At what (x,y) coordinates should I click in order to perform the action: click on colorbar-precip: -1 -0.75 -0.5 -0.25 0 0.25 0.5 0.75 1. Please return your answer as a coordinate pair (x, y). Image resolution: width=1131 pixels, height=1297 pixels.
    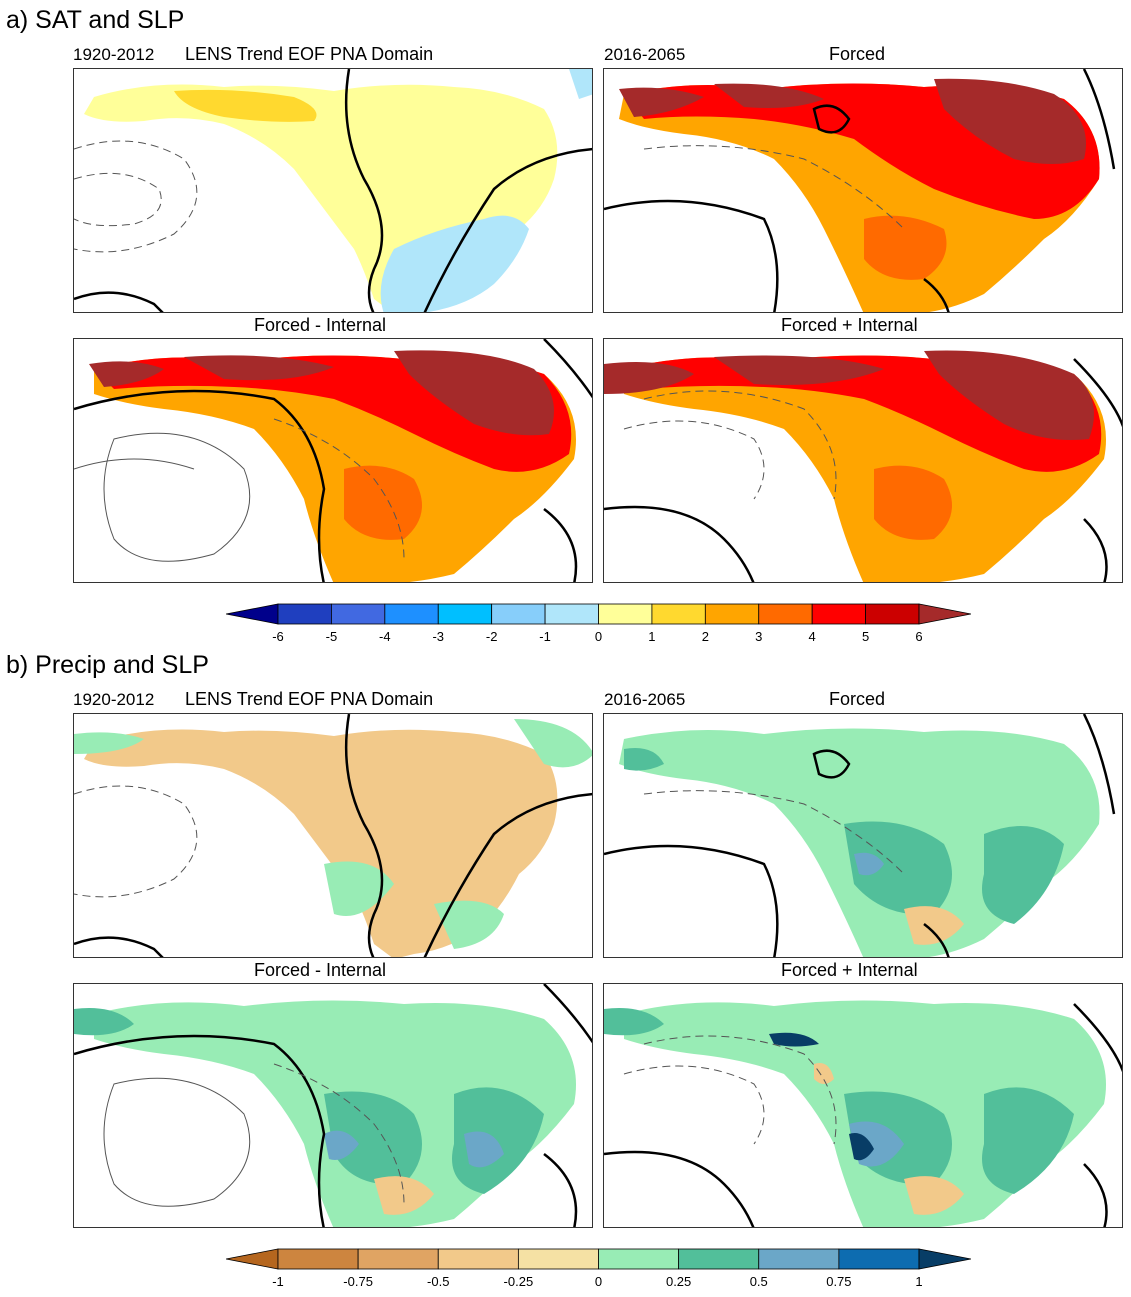
    Looking at the image, I should click on (598, 1268).